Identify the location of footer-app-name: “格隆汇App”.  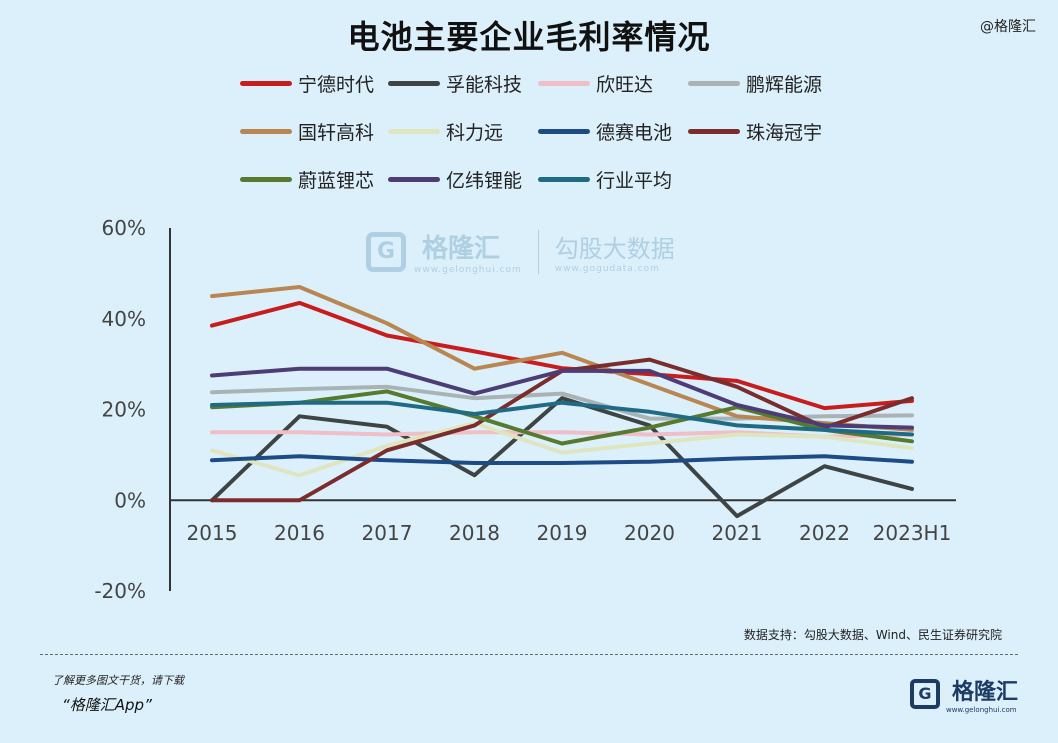
(107, 705).